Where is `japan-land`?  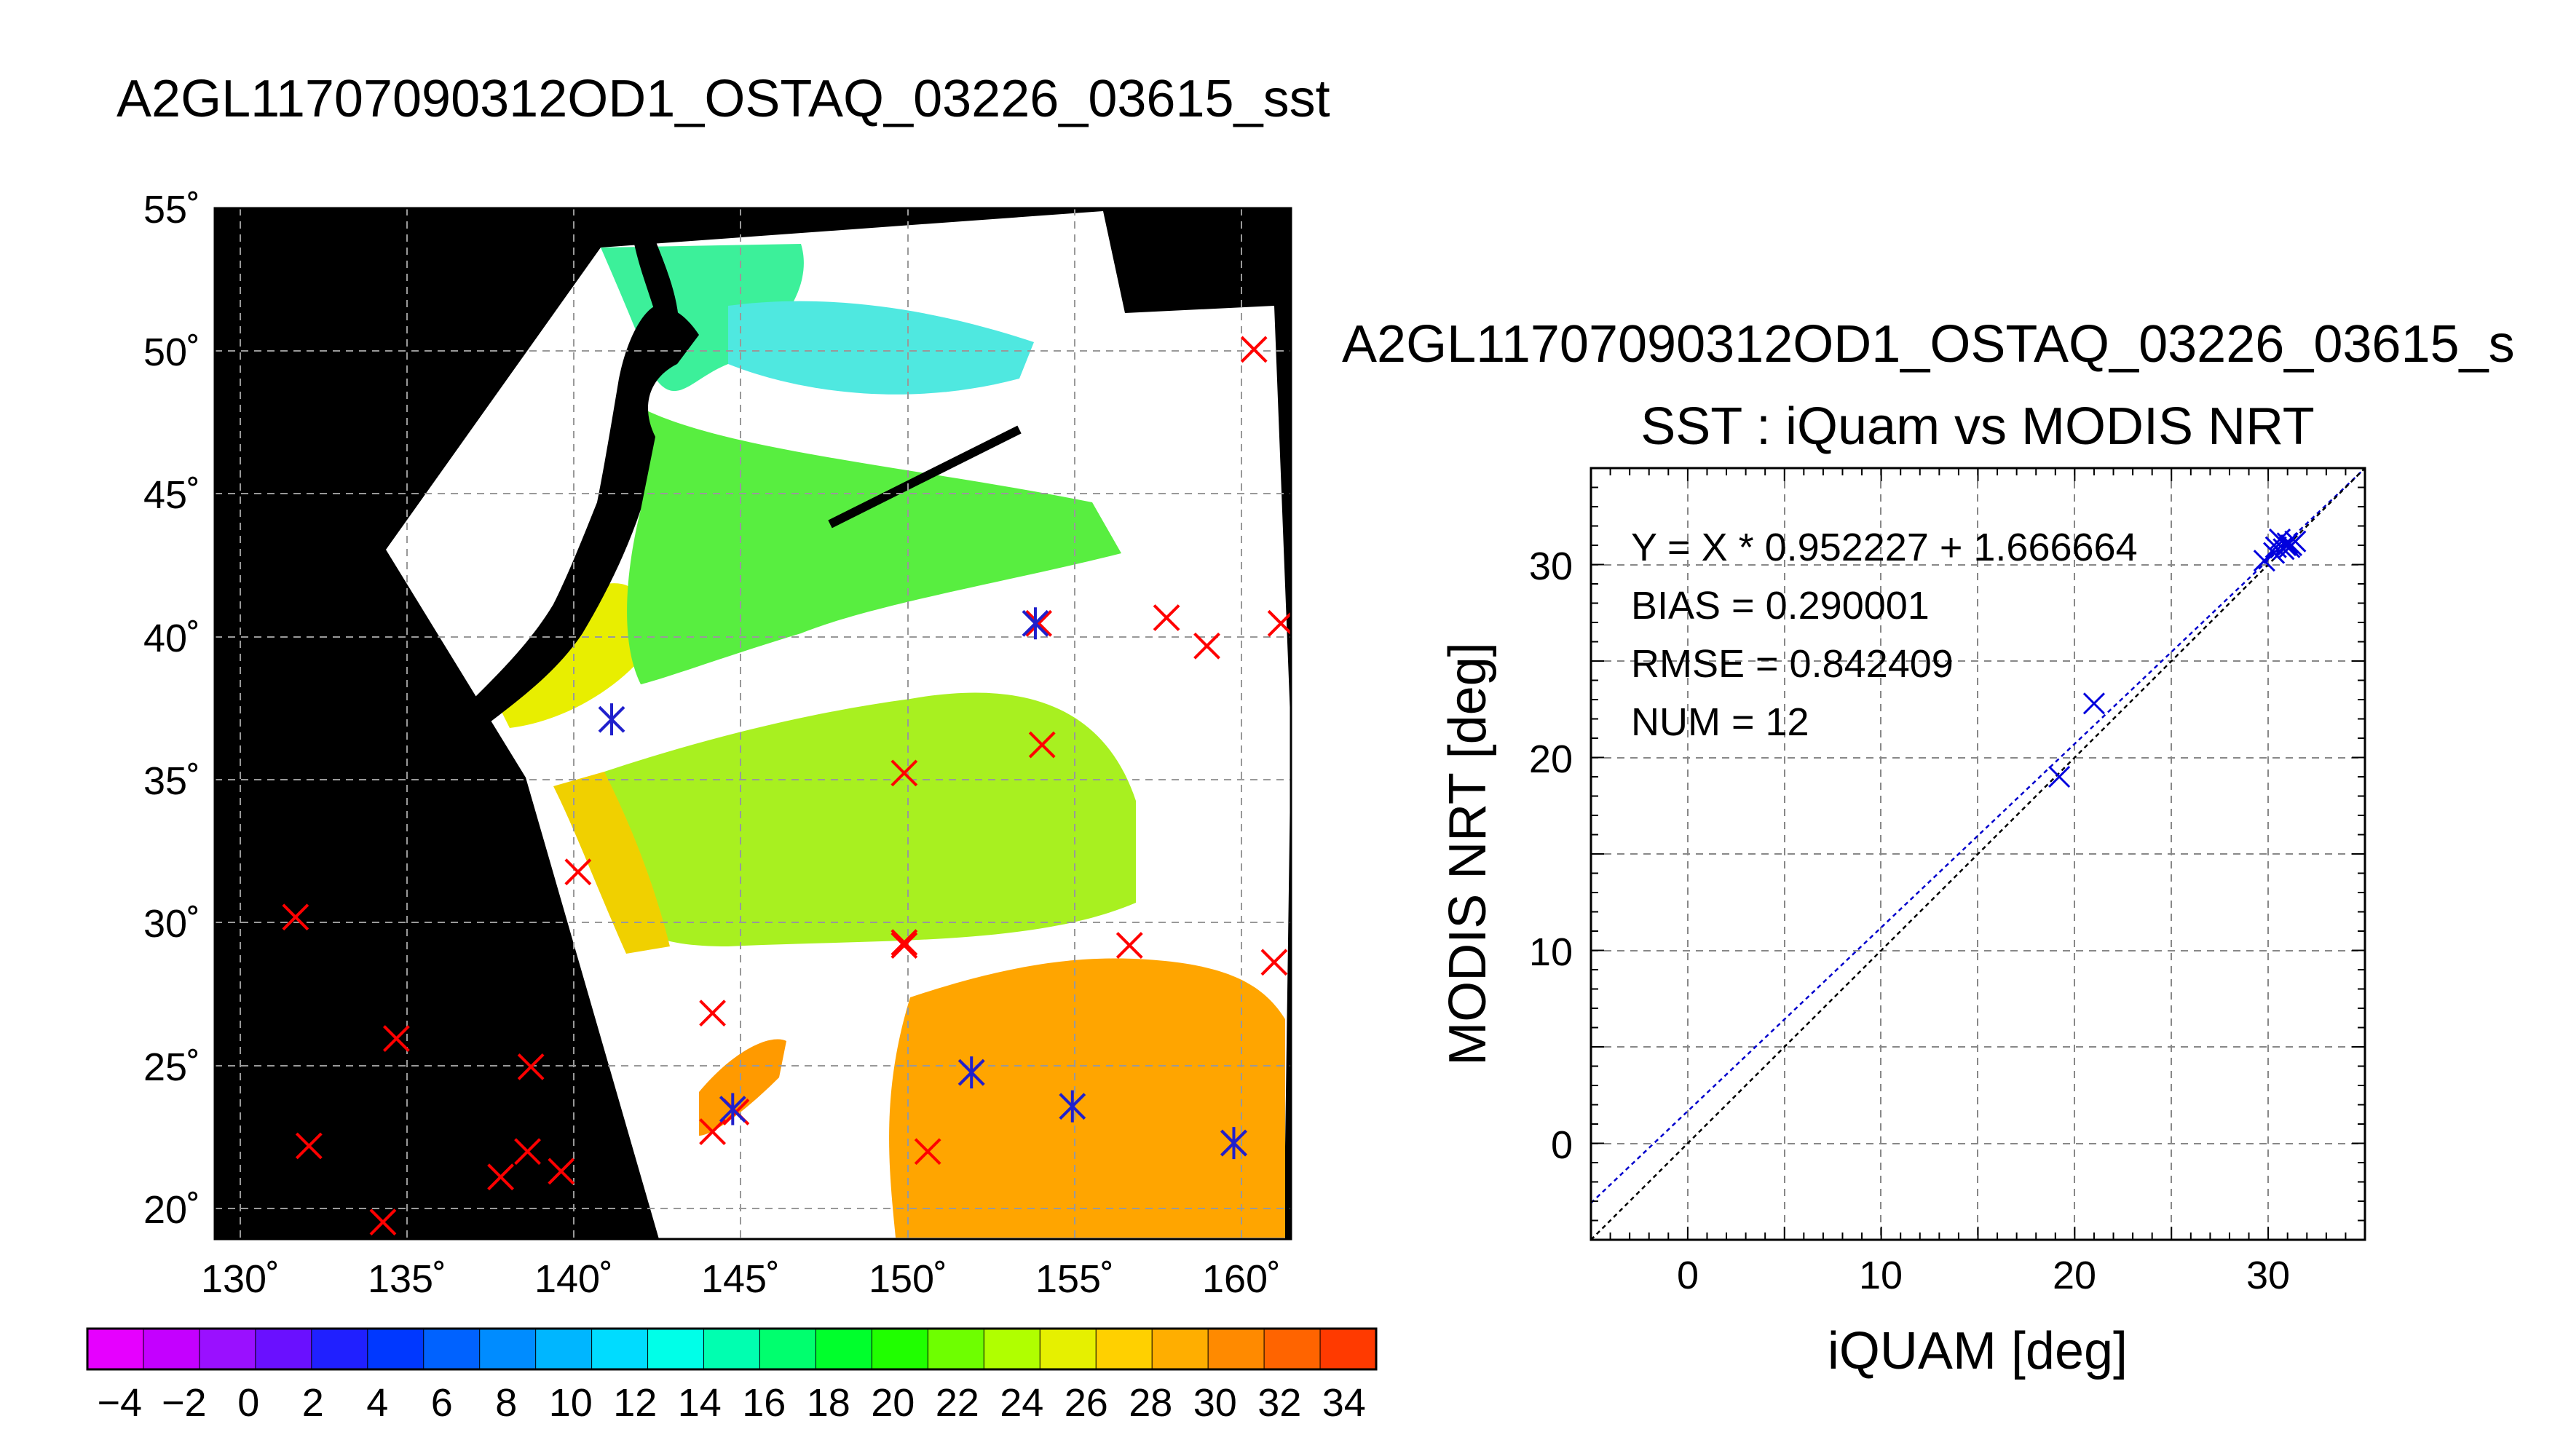
japan-land is located at coordinates (586, 520).